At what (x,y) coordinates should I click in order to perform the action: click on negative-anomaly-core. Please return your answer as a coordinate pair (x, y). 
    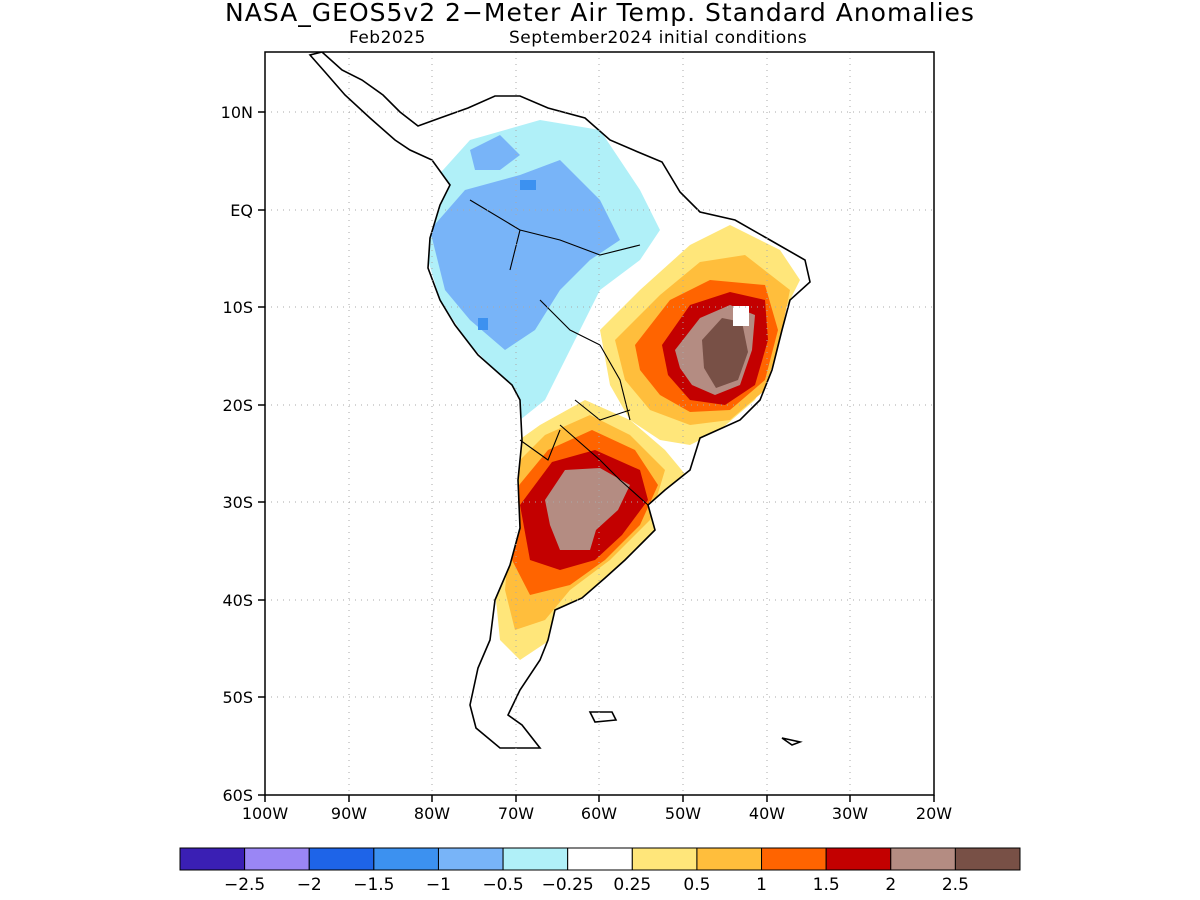
    Looking at the image, I should click on (495, 152).